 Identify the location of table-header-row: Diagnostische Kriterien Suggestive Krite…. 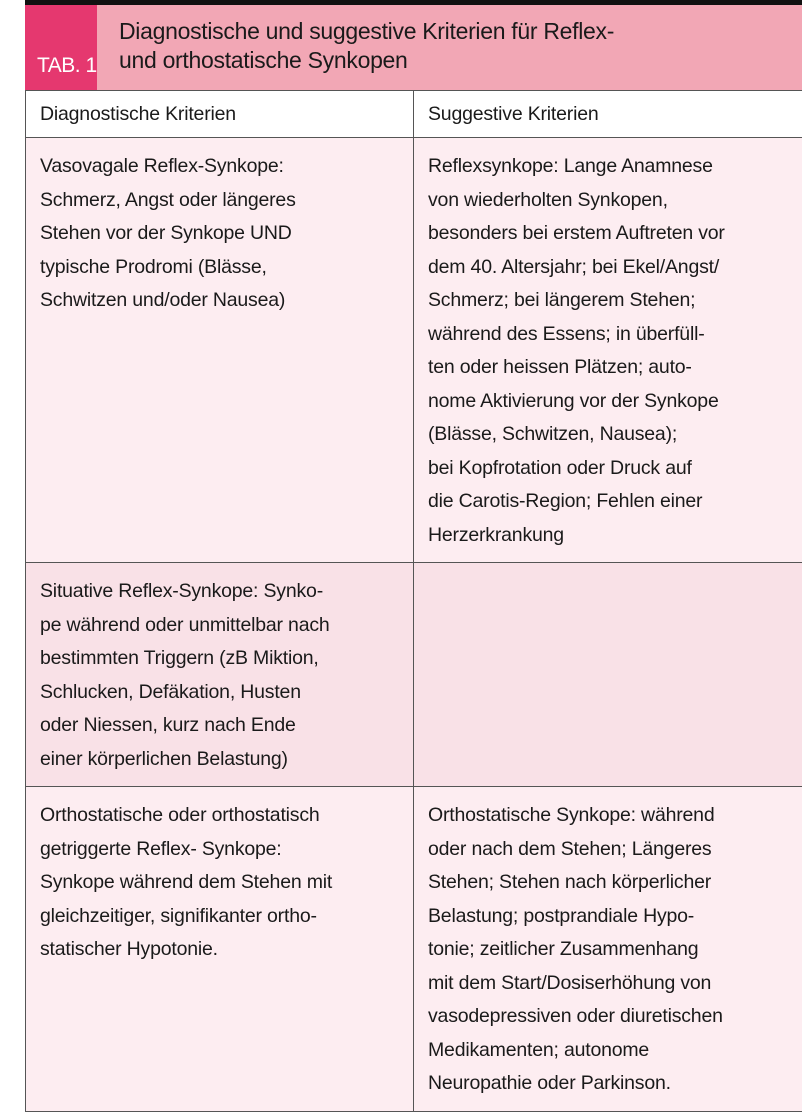
(414, 114).